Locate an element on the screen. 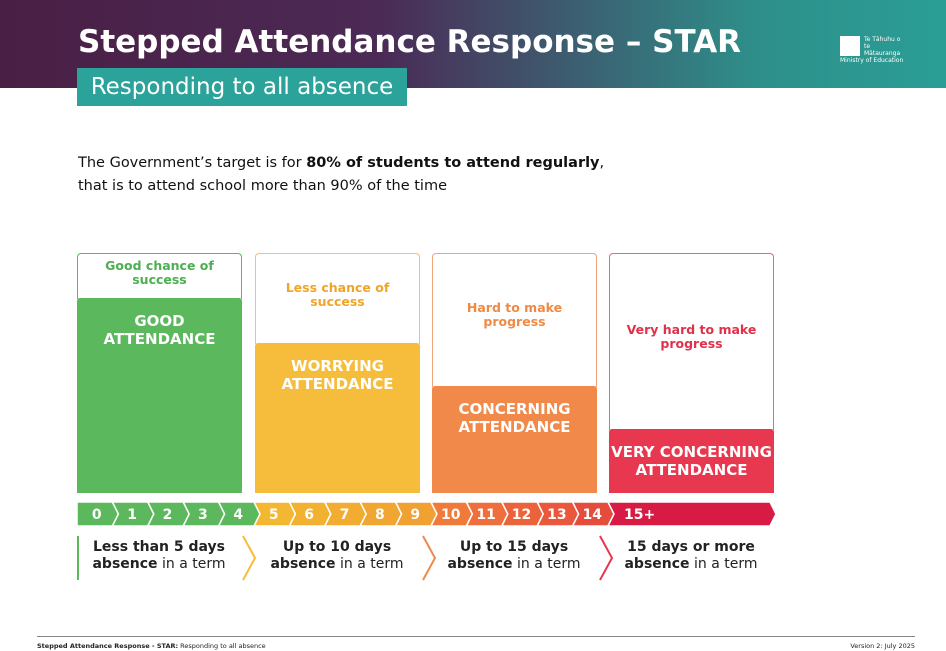  intro-bold: 80% of students to attend regularly is located at coordinates (453, 163).